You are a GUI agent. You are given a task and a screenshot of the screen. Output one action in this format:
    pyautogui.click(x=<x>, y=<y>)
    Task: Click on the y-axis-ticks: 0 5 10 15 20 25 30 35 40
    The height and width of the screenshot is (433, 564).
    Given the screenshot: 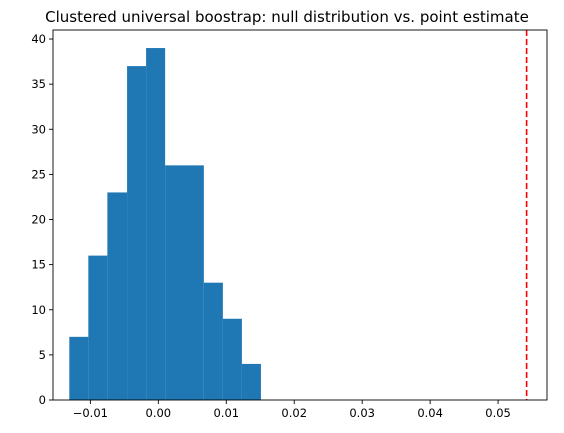 What is the action you would take?
    pyautogui.click(x=42, y=219)
    